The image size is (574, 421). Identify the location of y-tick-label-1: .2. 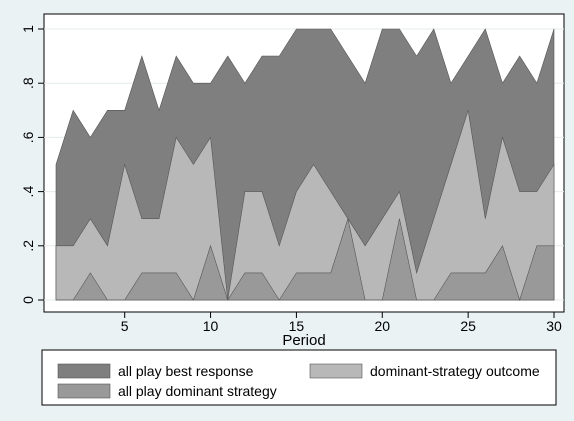
(28, 246).